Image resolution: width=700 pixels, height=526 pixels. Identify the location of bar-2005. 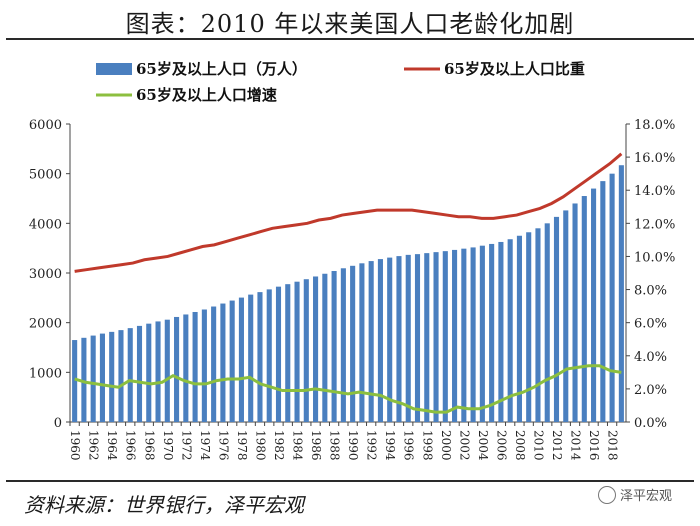
(492, 332).